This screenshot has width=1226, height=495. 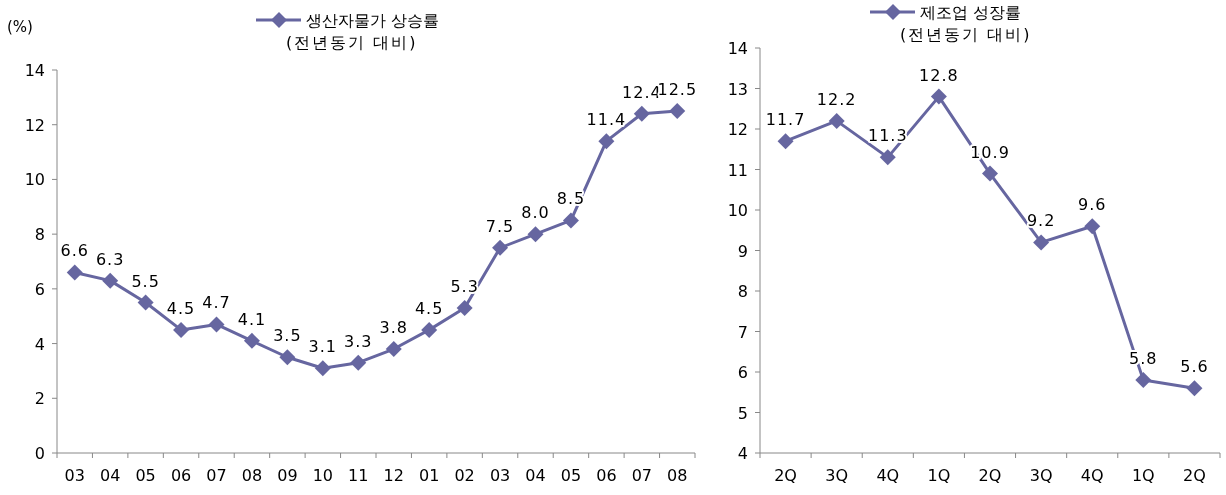 I want to click on data-label: 7.5, so click(x=500, y=226).